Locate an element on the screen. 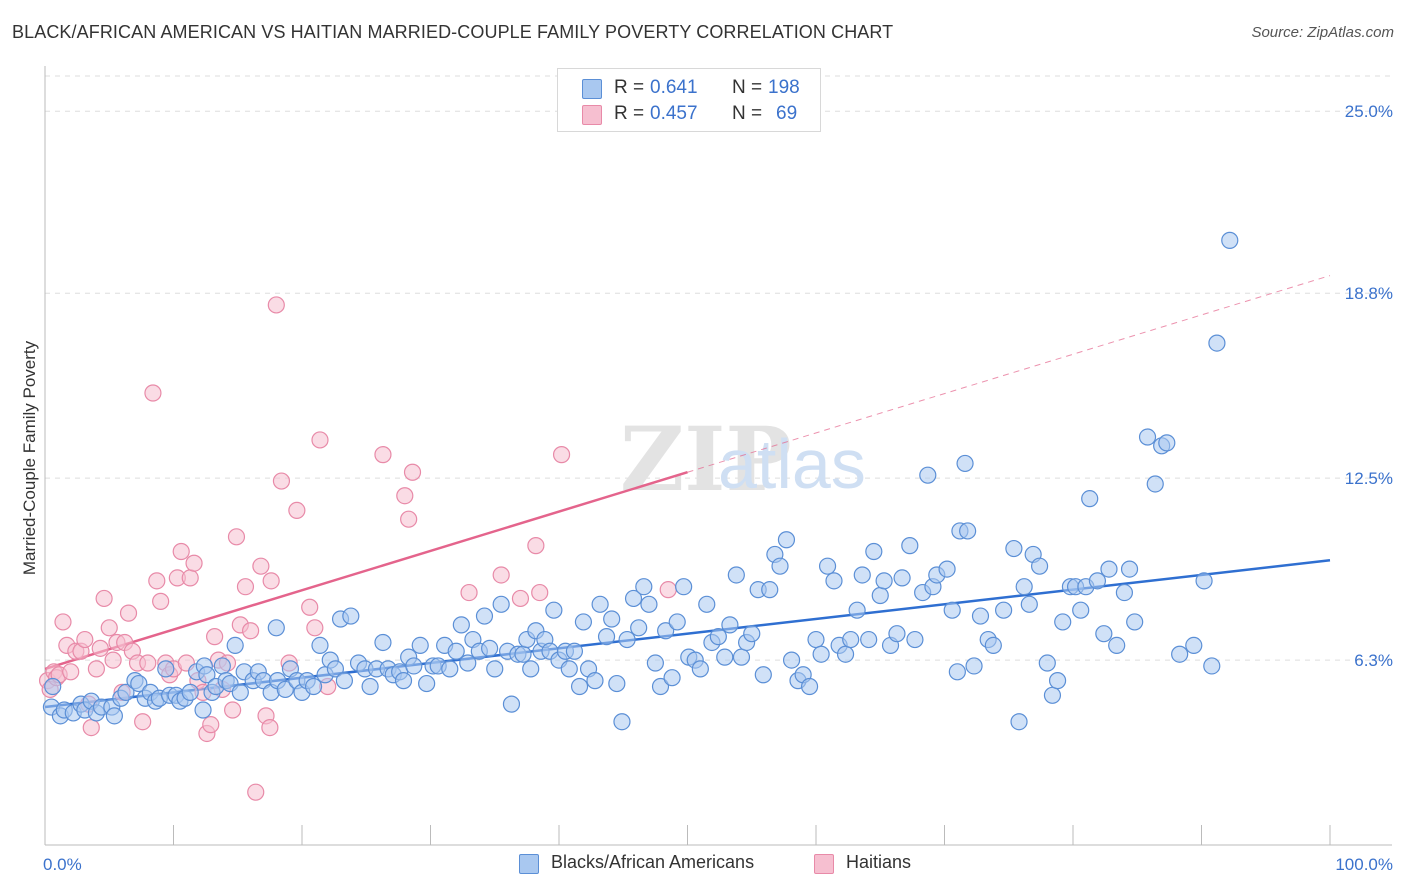 This screenshot has width=1406, height=892. legend-blue-swatch is located at coordinates (529, 864).